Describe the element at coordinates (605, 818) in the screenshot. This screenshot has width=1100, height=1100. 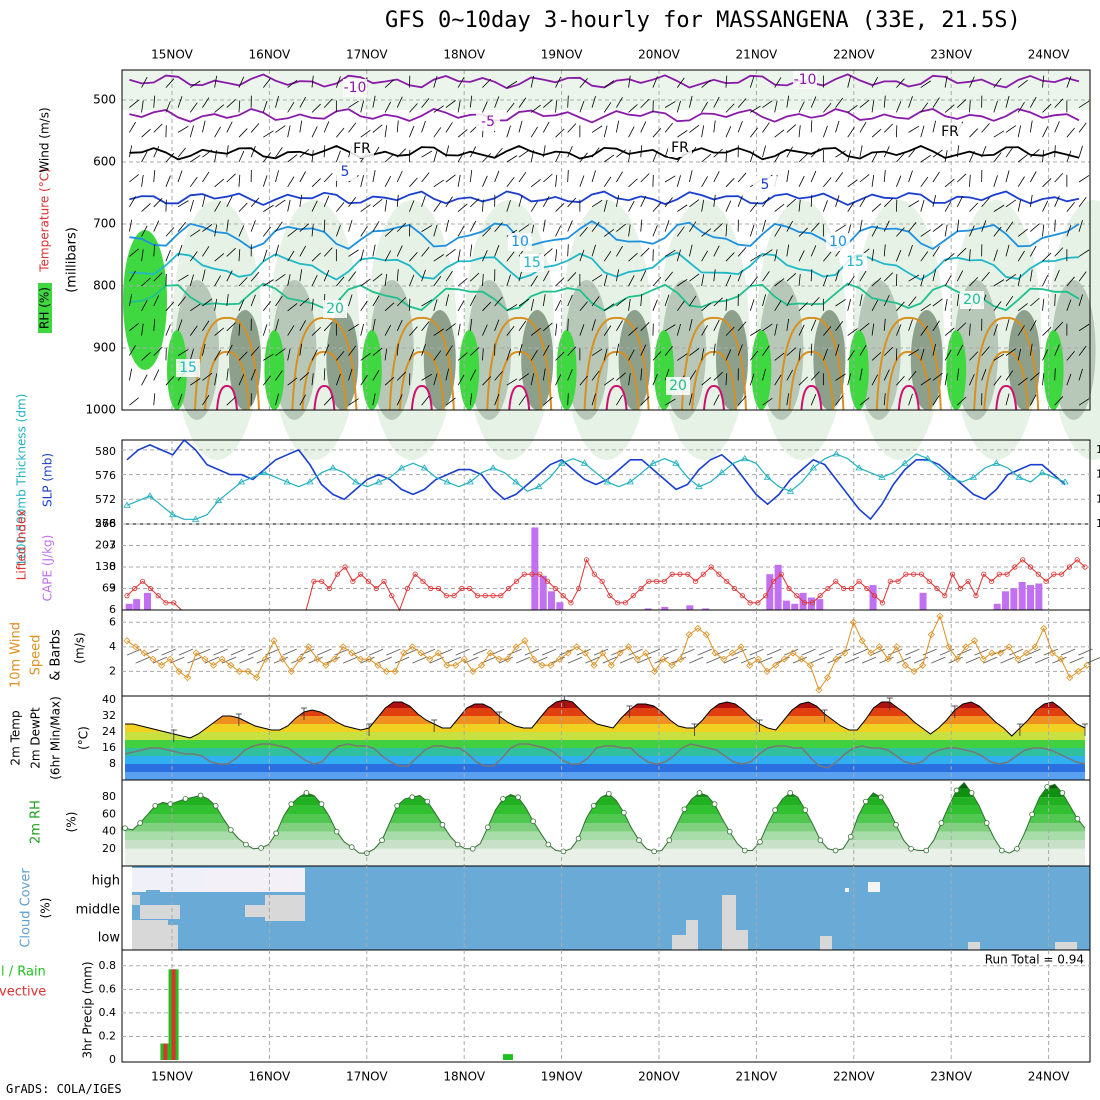
I see `rh-band` at that location.